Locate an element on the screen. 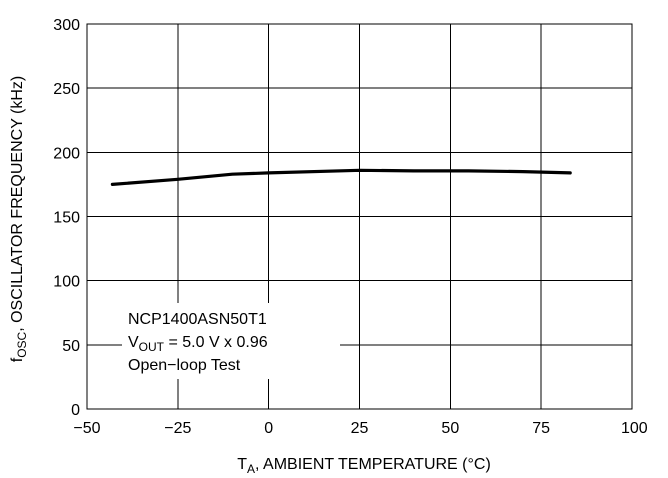 The image size is (668, 478). x-axis-title-rest: , AMBIENT TEMPERATURE (°C) is located at coordinates (373, 464).